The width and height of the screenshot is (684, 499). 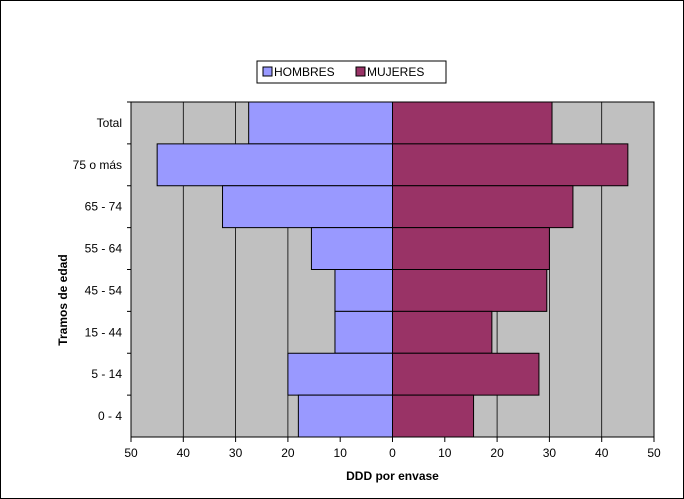 I want to click on legend-label-hombres: HOMBRES, so click(x=304, y=72).